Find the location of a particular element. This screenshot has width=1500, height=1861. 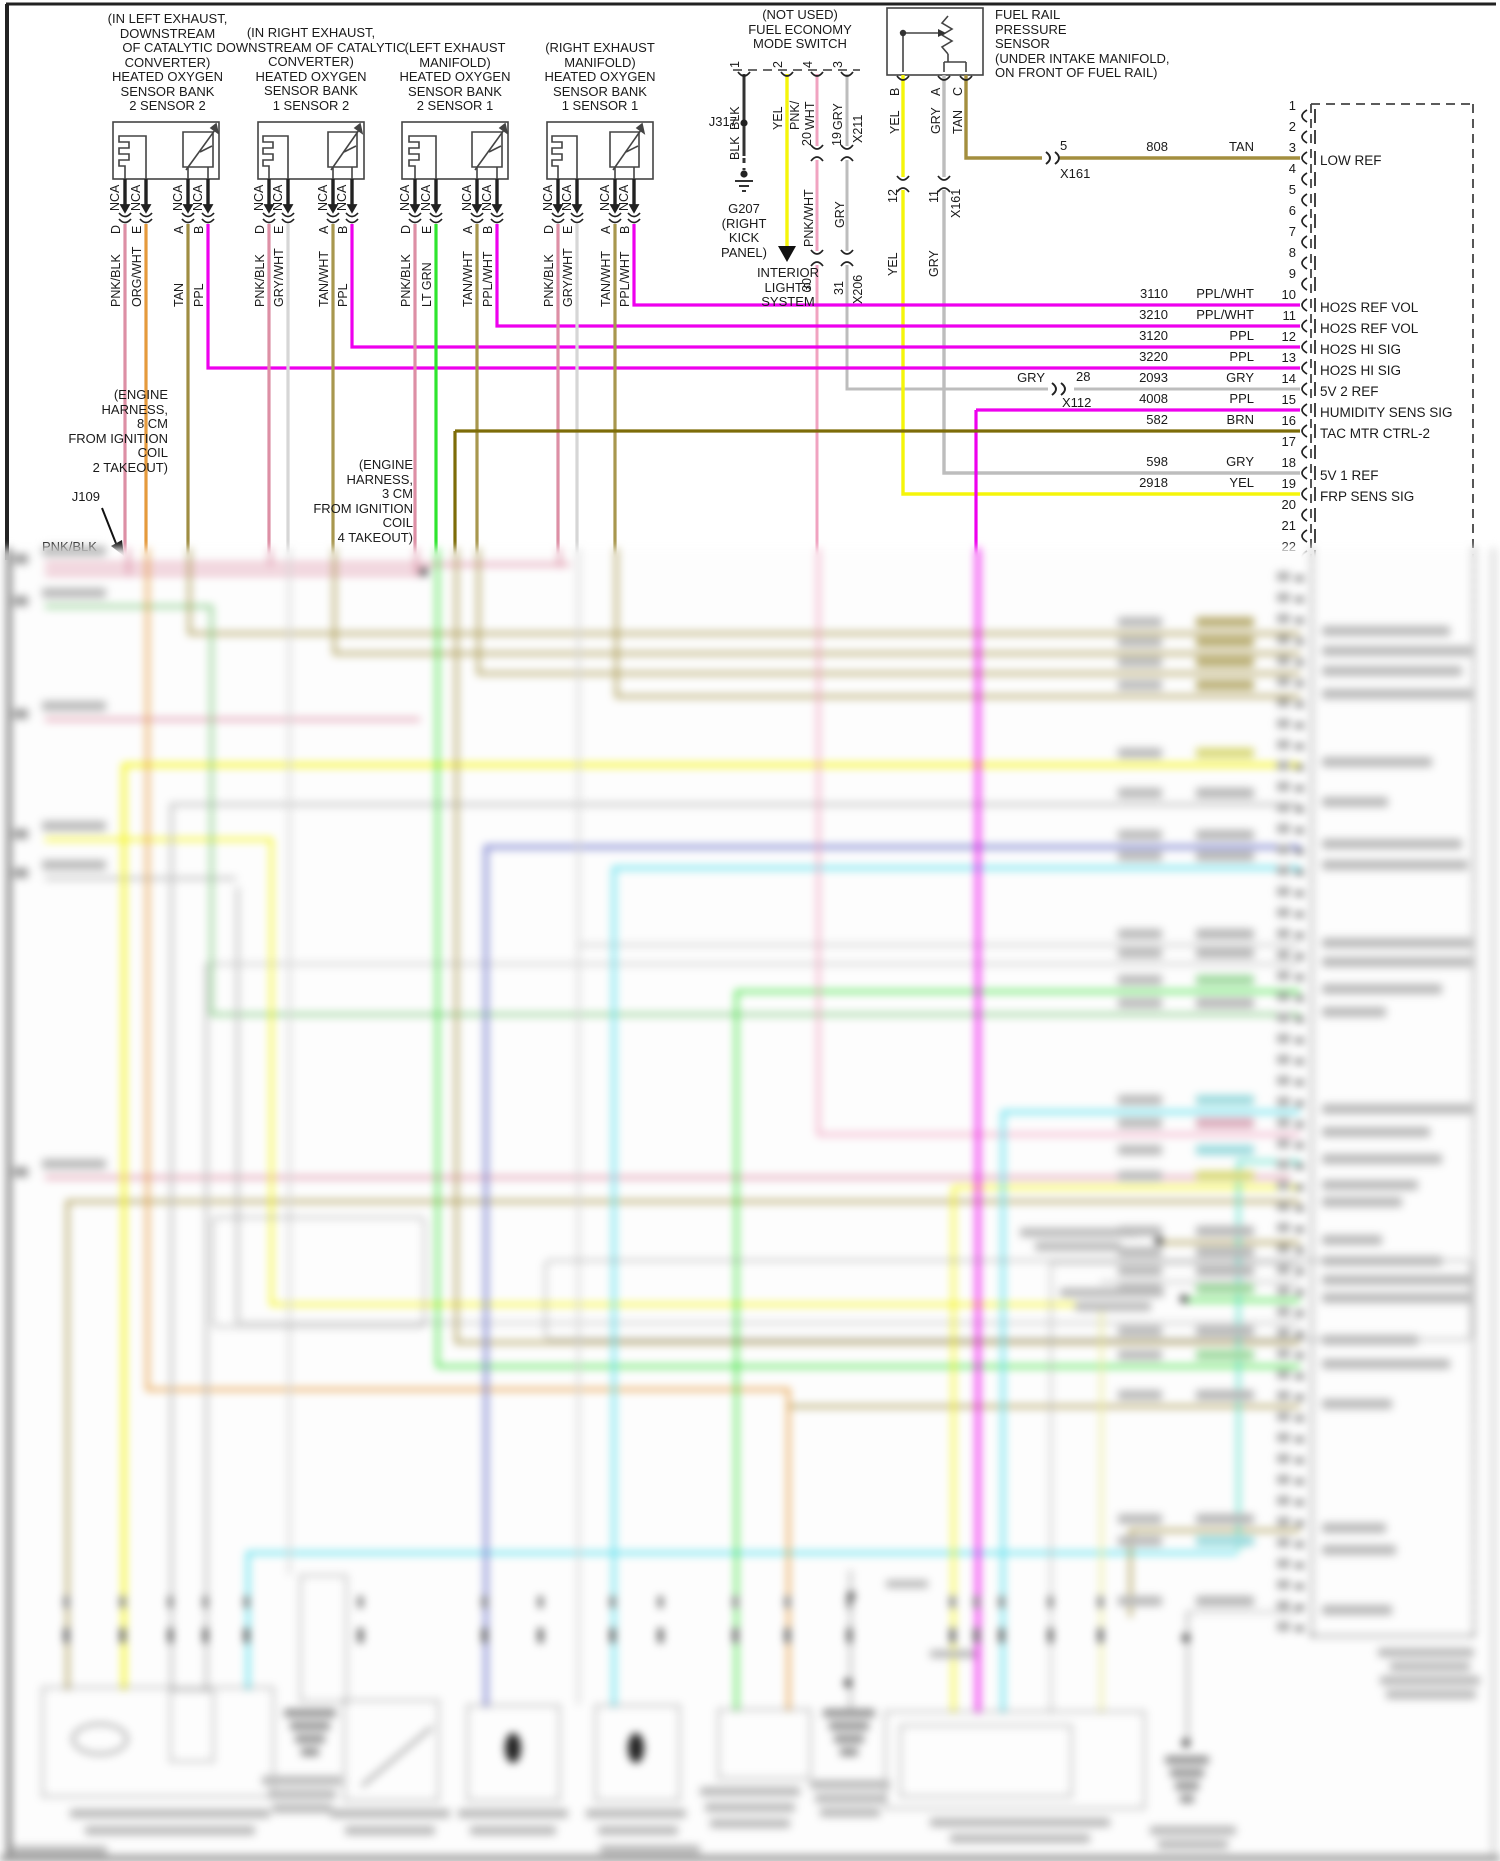

wire-color-label: GRY is located at coordinates (840, 214).